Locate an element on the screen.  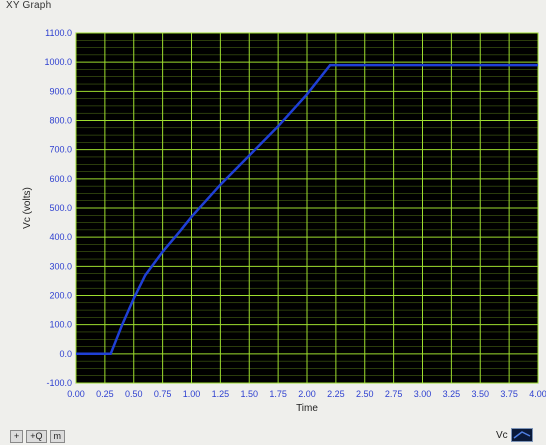
y-tick-label: 100.0 is located at coordinates (60, 325).